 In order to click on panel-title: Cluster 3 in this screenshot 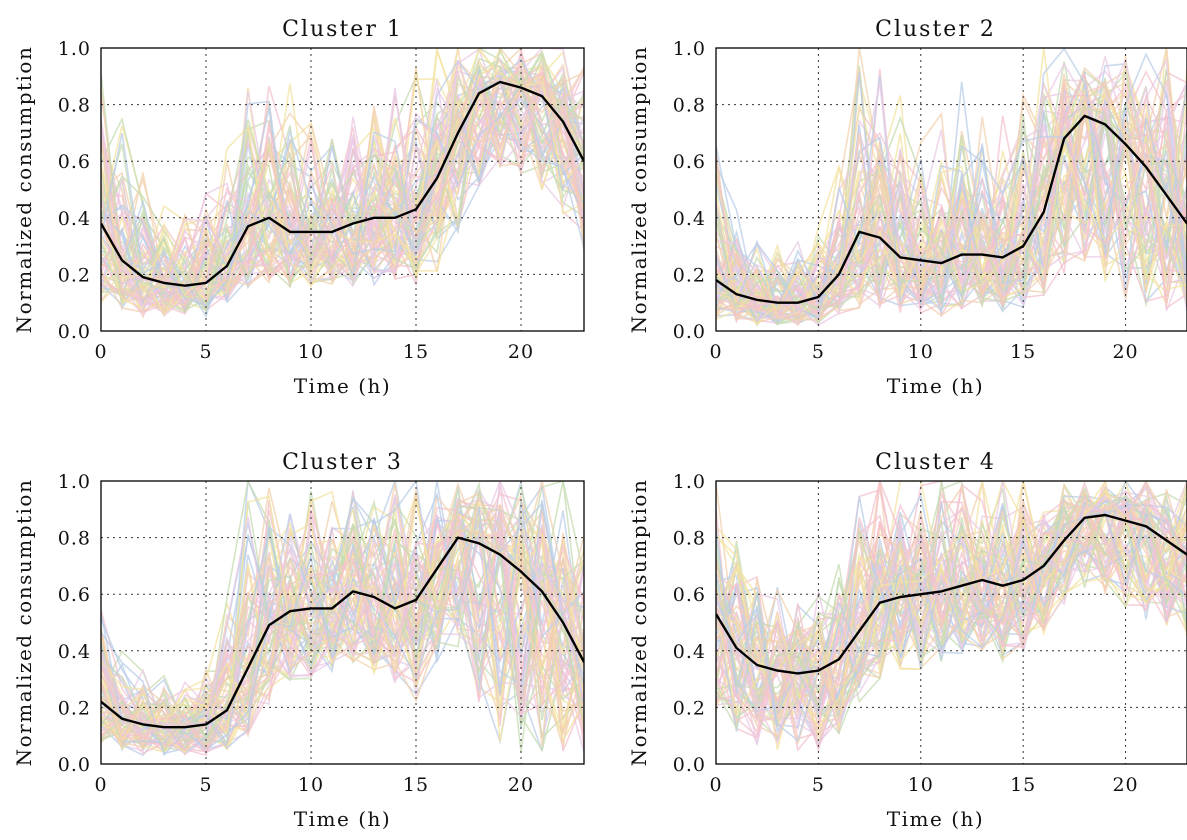, I will do `click(342, 462)`.